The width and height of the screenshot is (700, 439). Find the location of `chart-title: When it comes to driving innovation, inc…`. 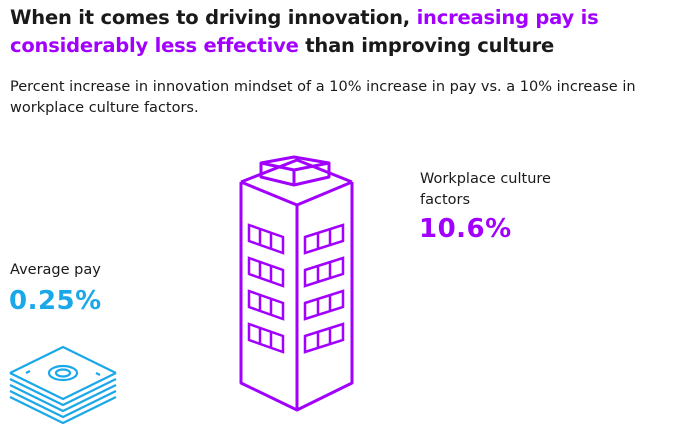

chart-title: When it comes to driving innovation, inc… is located at coordinates (355, 32).